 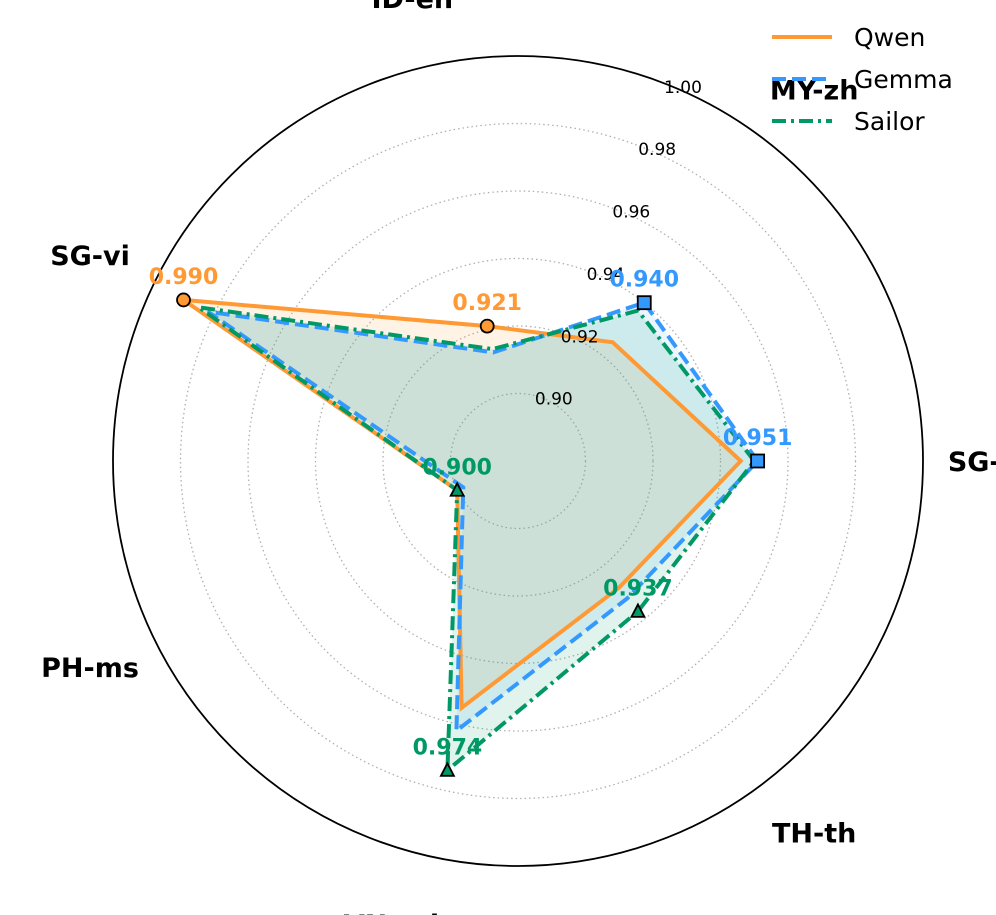 What do you see at coordinates (90, 256) in the screenshot?
I see `category-label: SG-vi` at bounding box center [90, 256].